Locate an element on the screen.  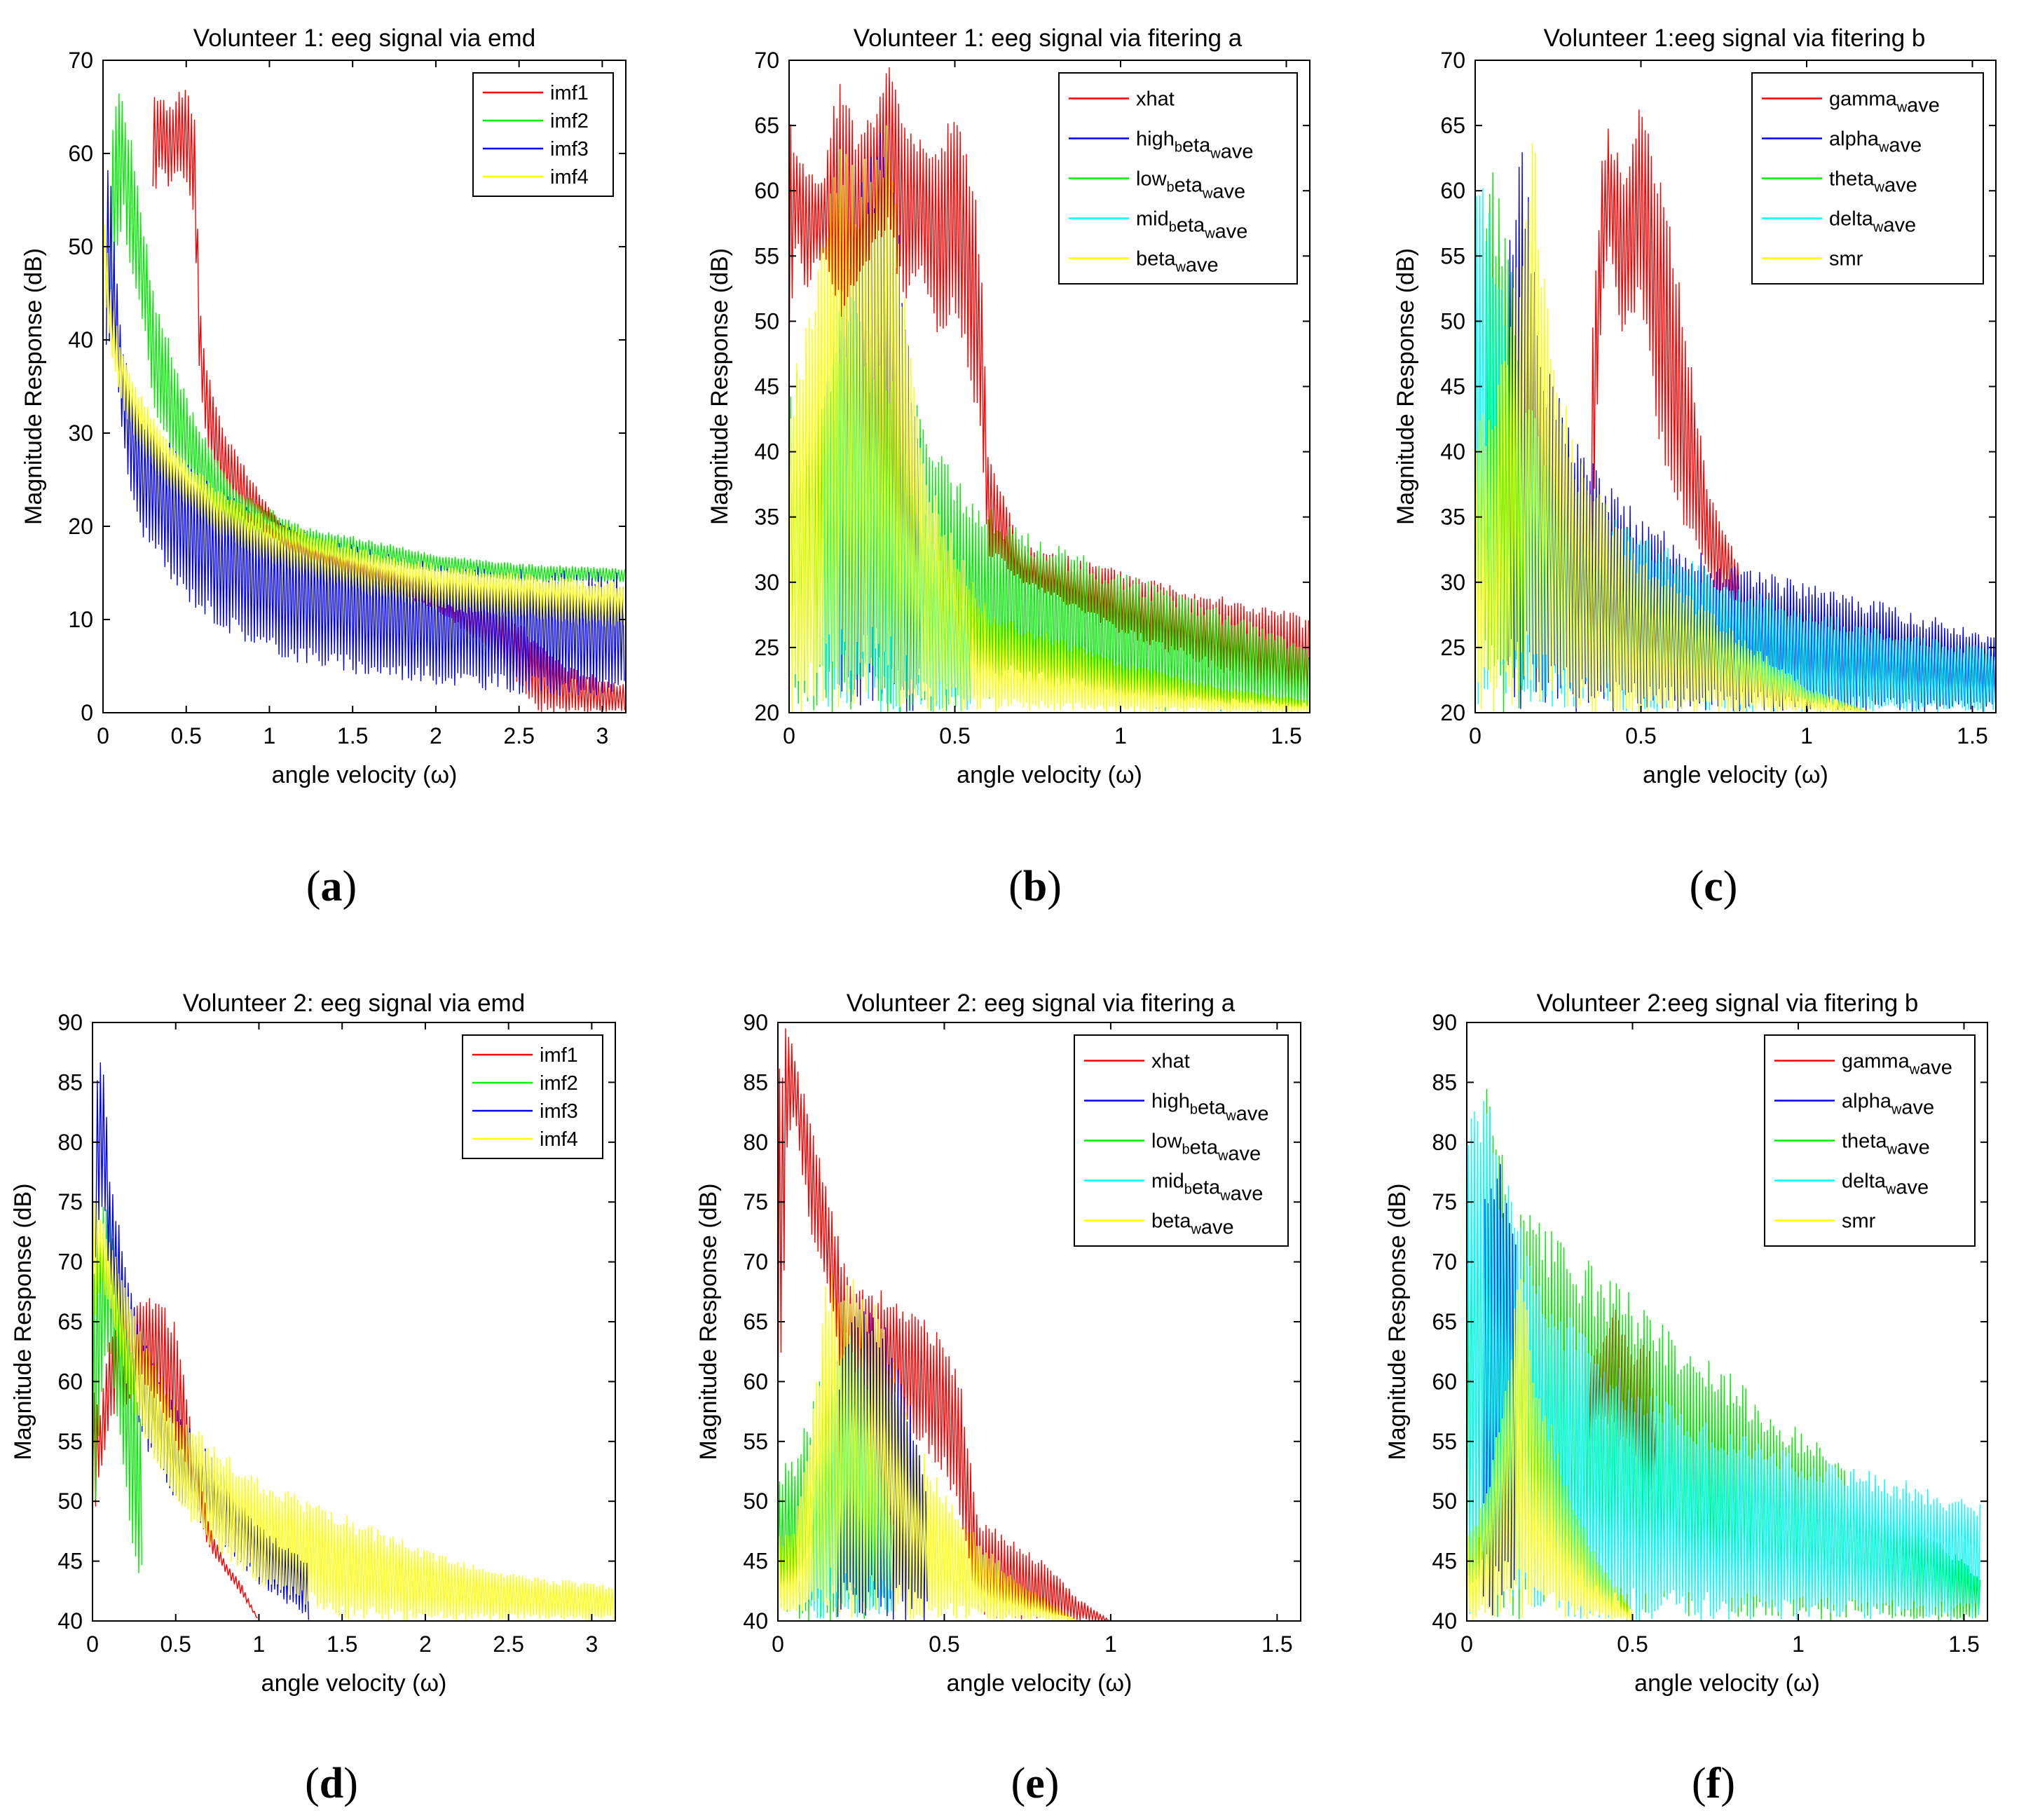
series-imf3 is located at coordinates (366, 433).